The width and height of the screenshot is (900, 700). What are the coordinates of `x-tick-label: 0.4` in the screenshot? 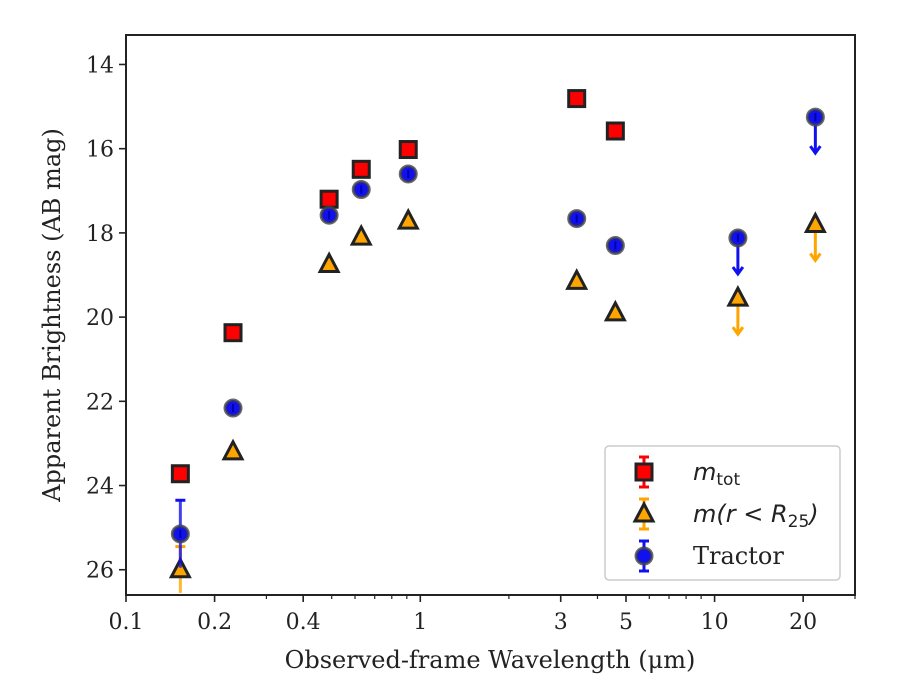 It's located at (303, 622).